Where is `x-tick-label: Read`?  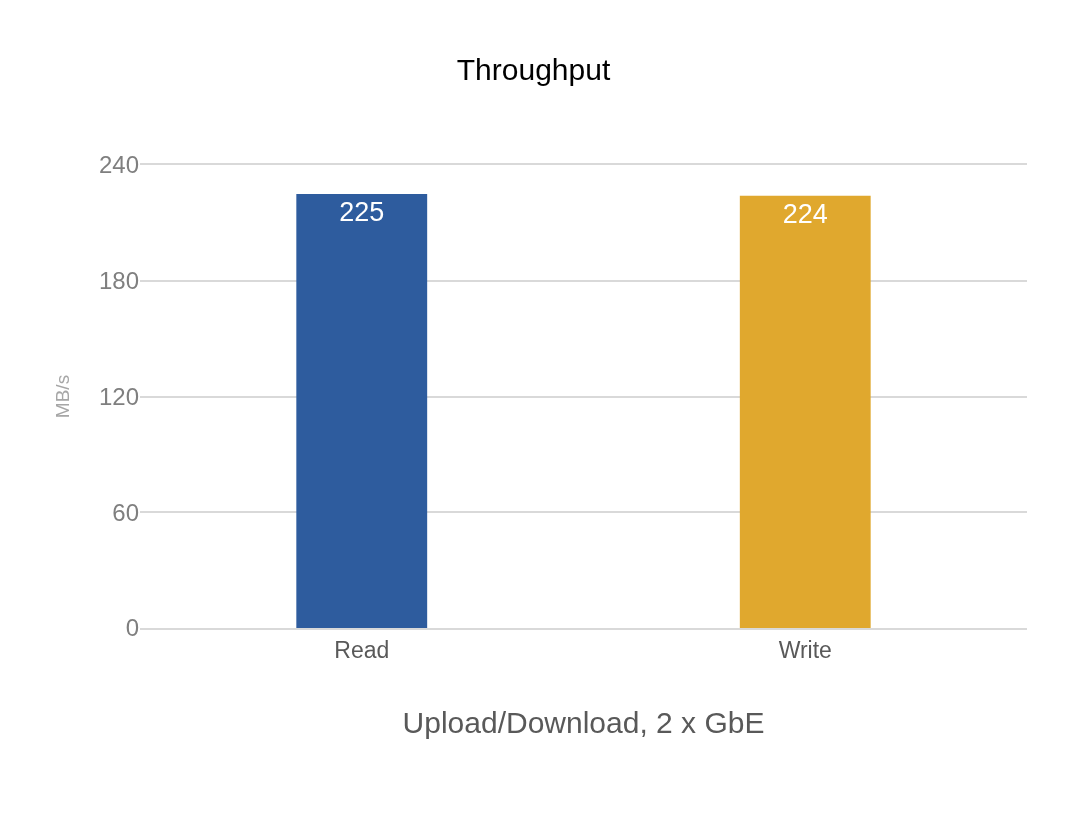
x-tick-label: Read is located at coordinates (362, 649).